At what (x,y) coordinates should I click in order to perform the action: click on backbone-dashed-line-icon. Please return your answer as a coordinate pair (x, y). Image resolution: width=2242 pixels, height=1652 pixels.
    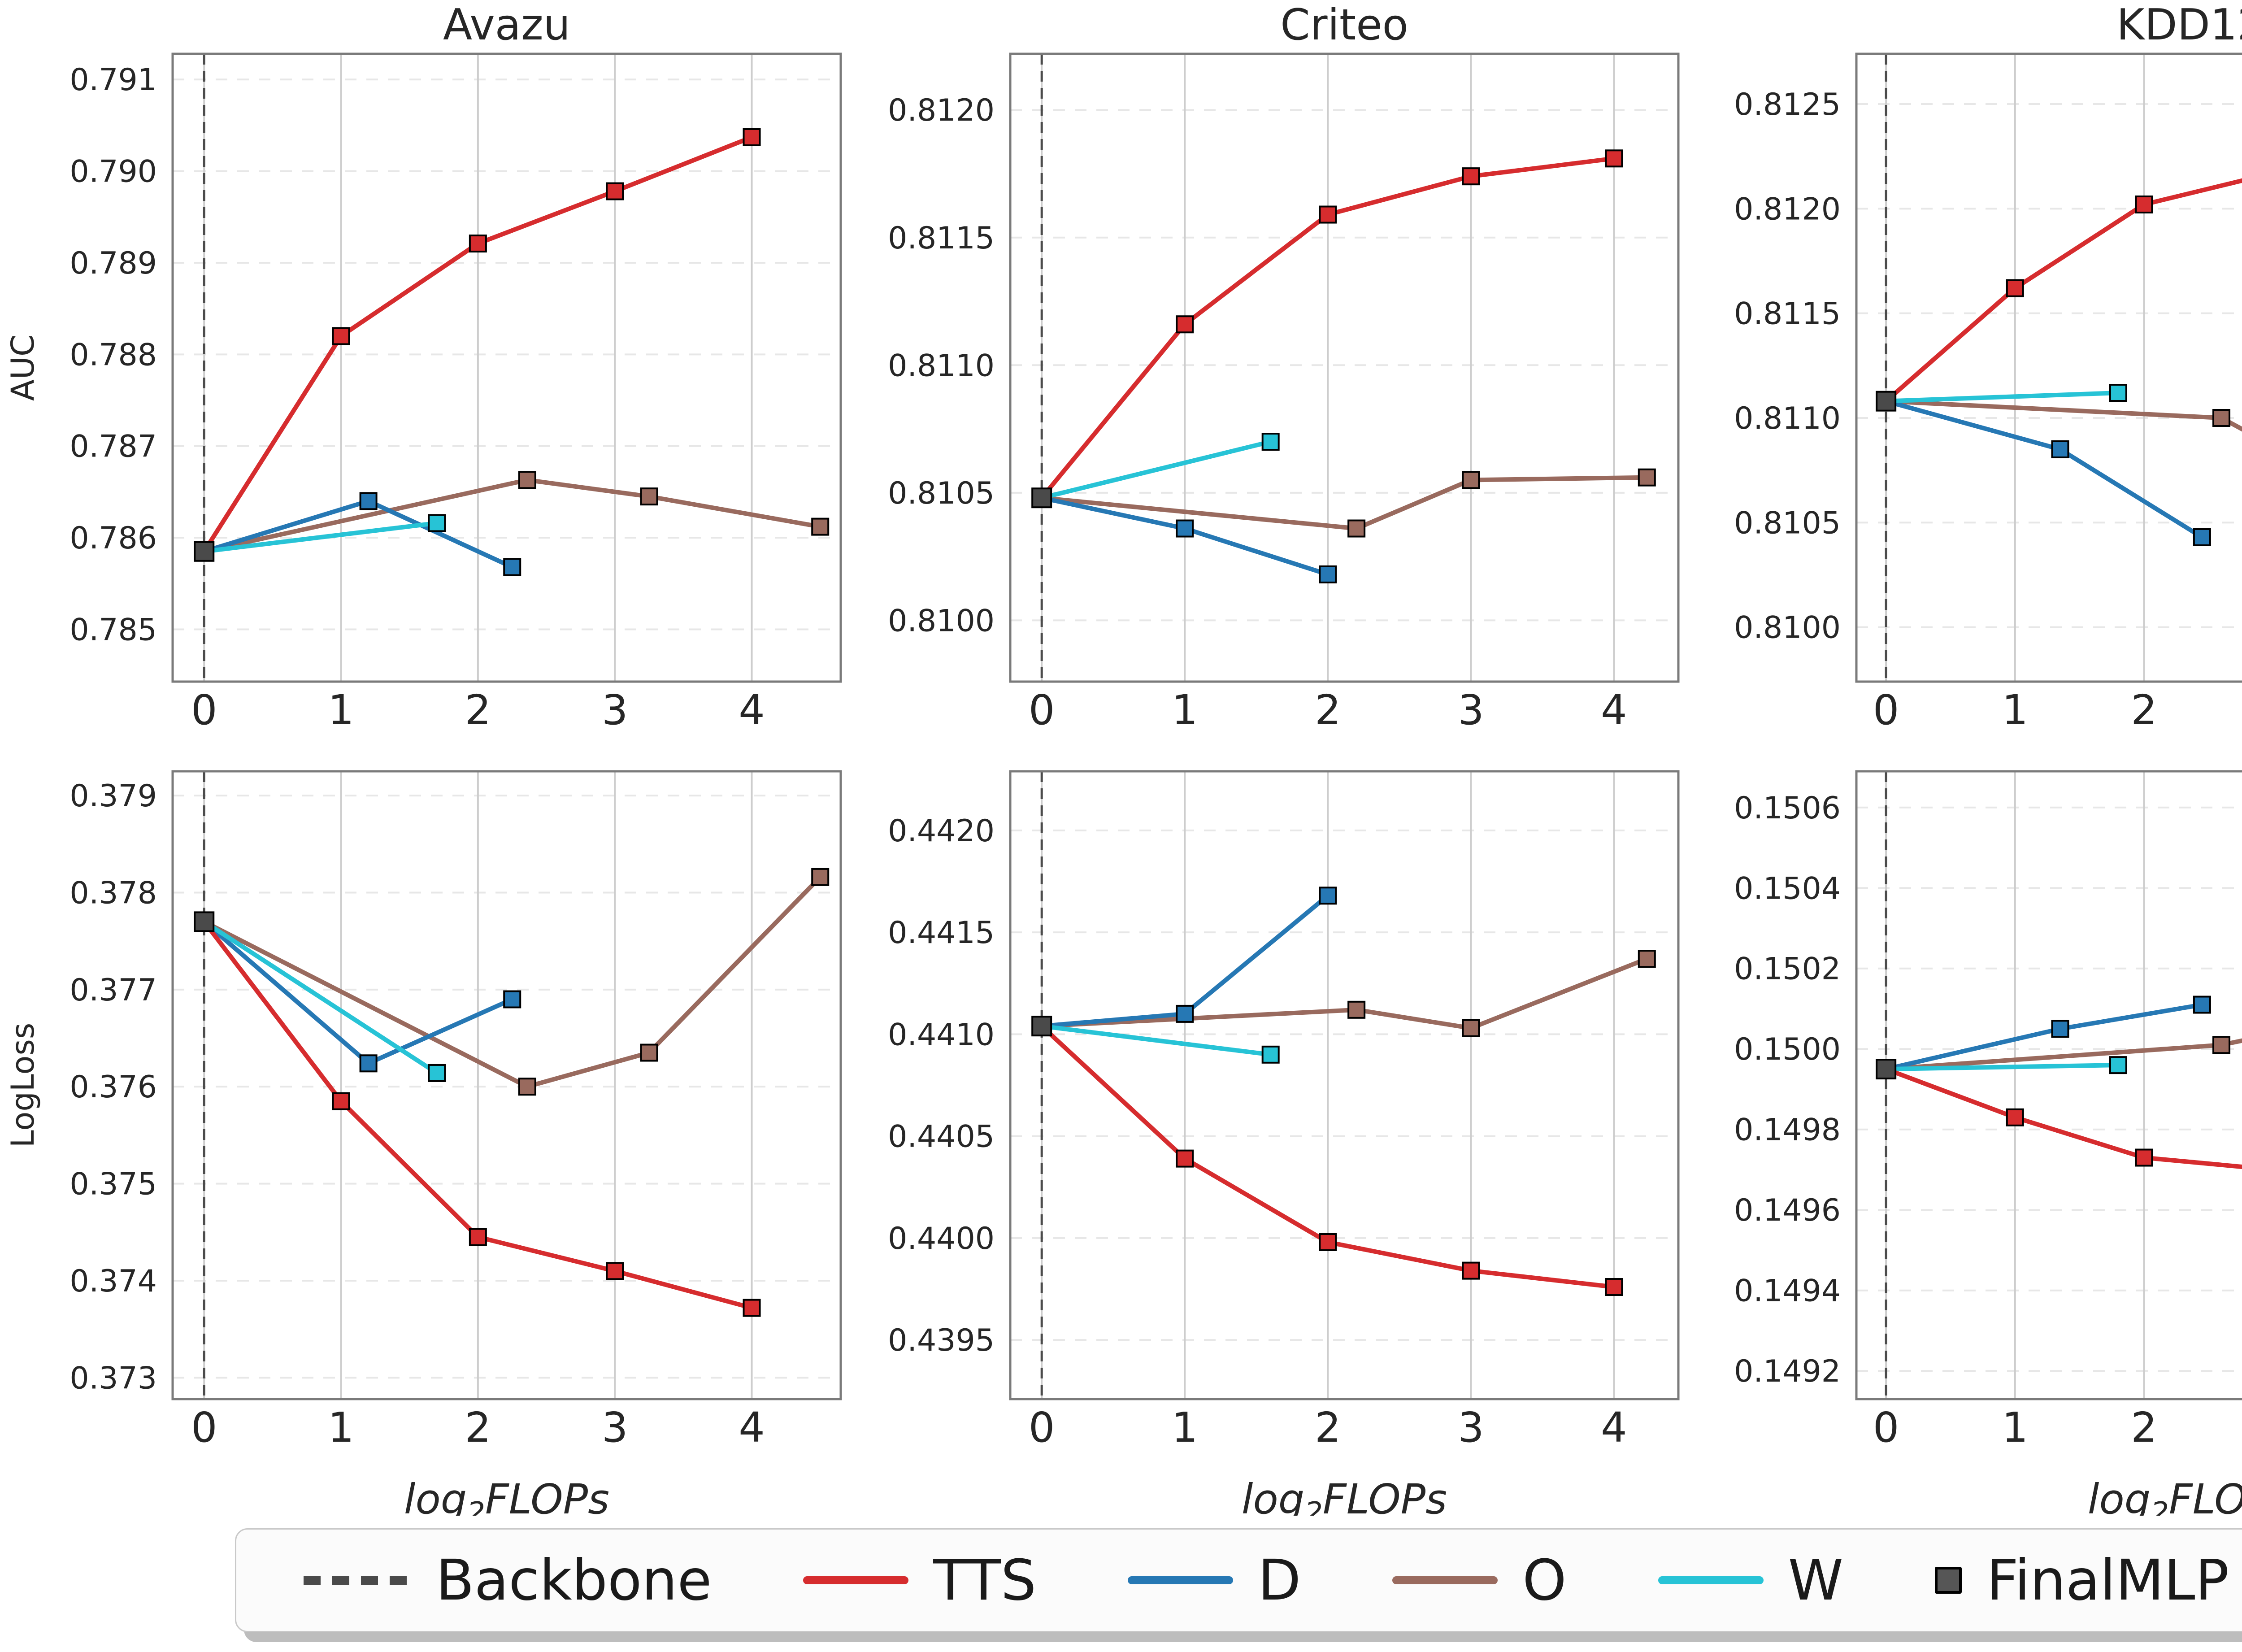
    Looking at the image, I should click on (357, 1580).